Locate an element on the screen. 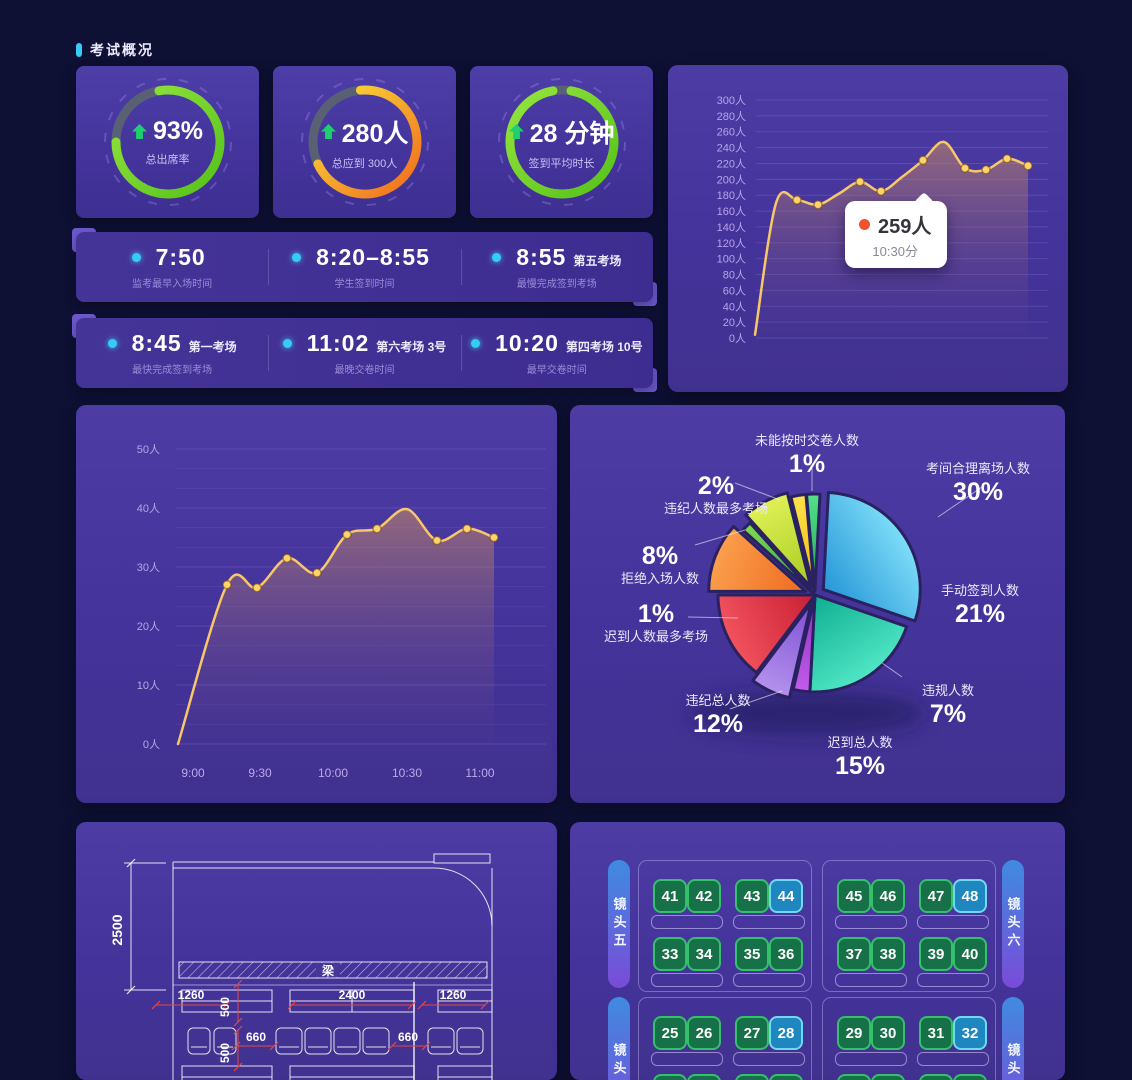 Image resolution: width=1132 pixels, height=1080 pixels. pie-slice-违纪总人数 is located at coordinates (757, 559).